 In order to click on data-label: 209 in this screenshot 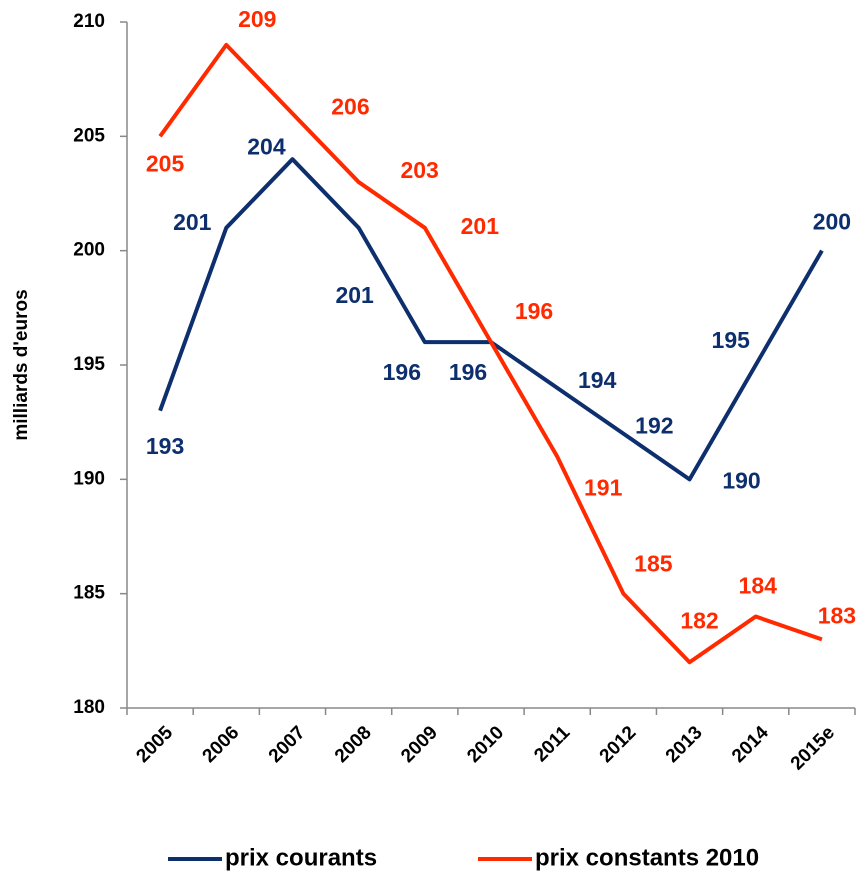, I will do `click(257, 19)`.